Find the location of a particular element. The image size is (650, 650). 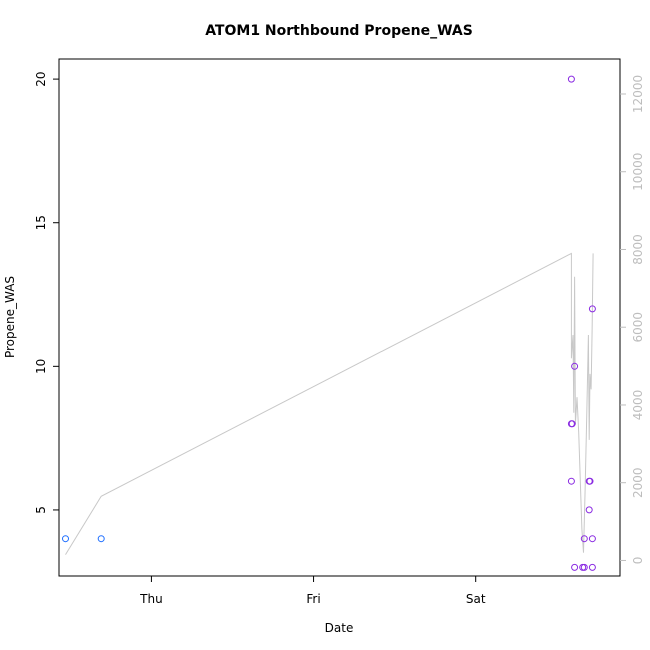

y-axis-label: Propene_WAS is located at coordinates (10, 317).